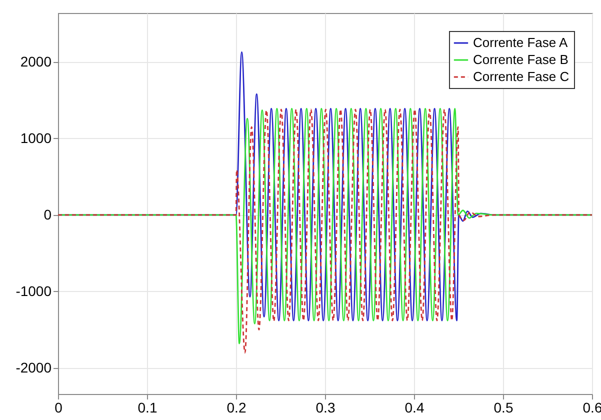 This screenshot has height=420, width=601. What do you see at coordinates (520, 59) in the screenshot?
I see `legend-label: Corrente Fase B` at bounding box center [520, 59].